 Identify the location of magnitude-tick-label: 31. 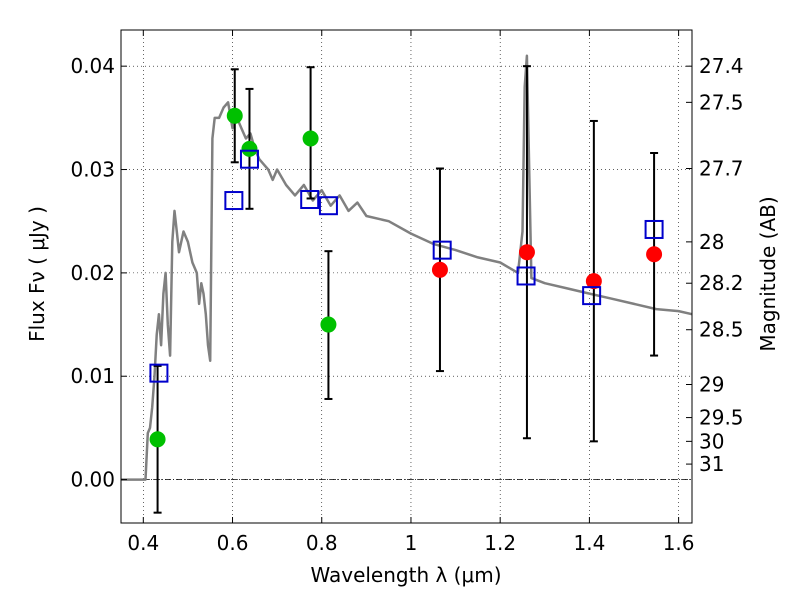
(711, 464).